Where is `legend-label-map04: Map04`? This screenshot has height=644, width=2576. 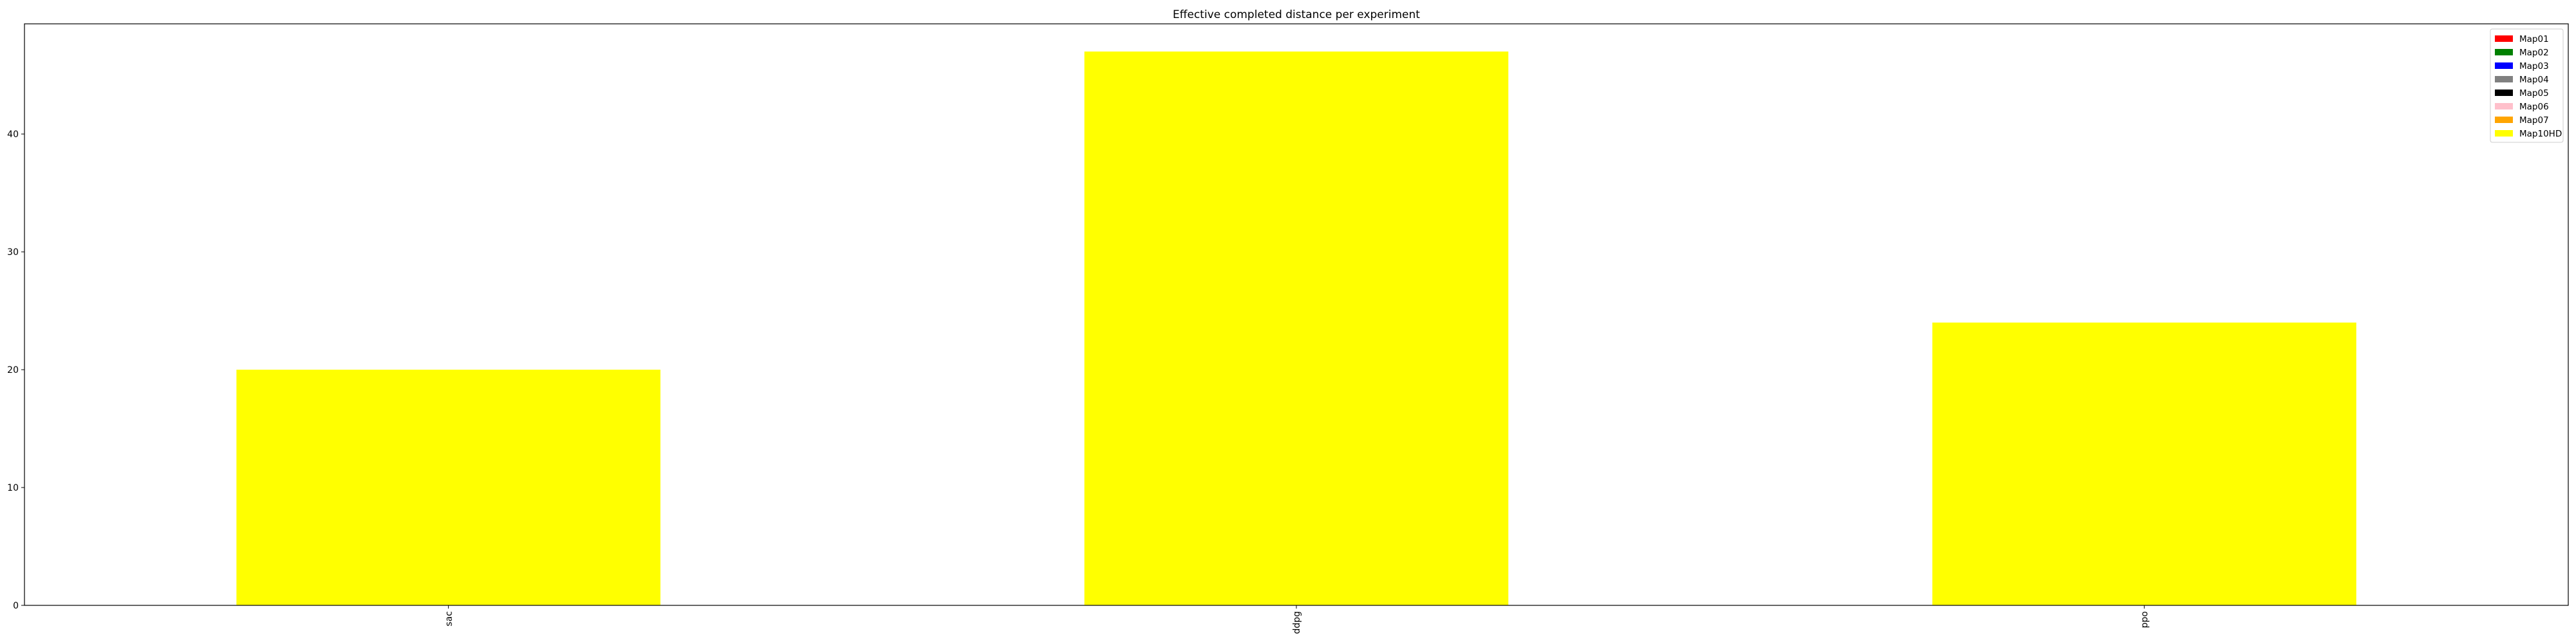 legend-label-map04: Map04 is located at coordinates (2534, 80).